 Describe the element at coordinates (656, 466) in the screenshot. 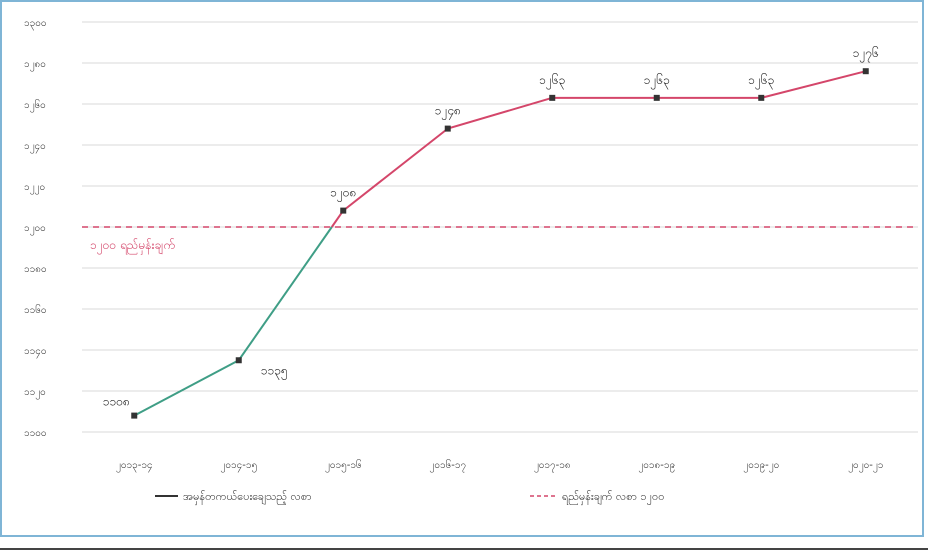

I see `x-tick-label: ၂၀၁၈-၁၉` at that location.